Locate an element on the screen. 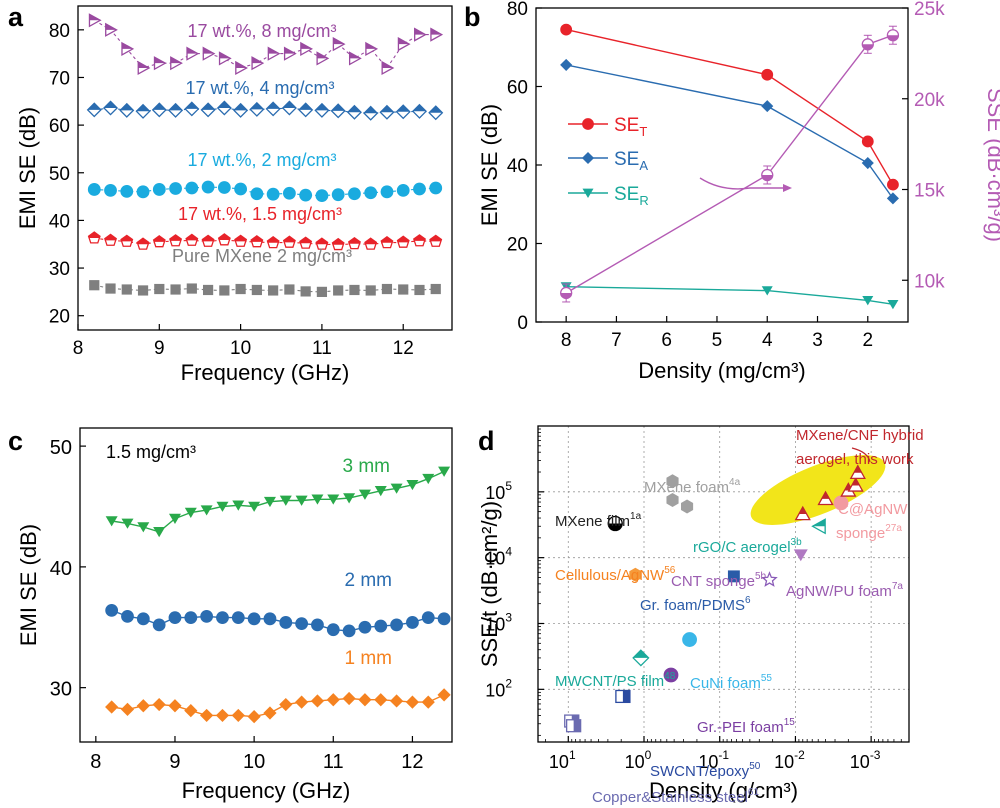  x-tick-label: 6 is located at coordinates (666, 340).